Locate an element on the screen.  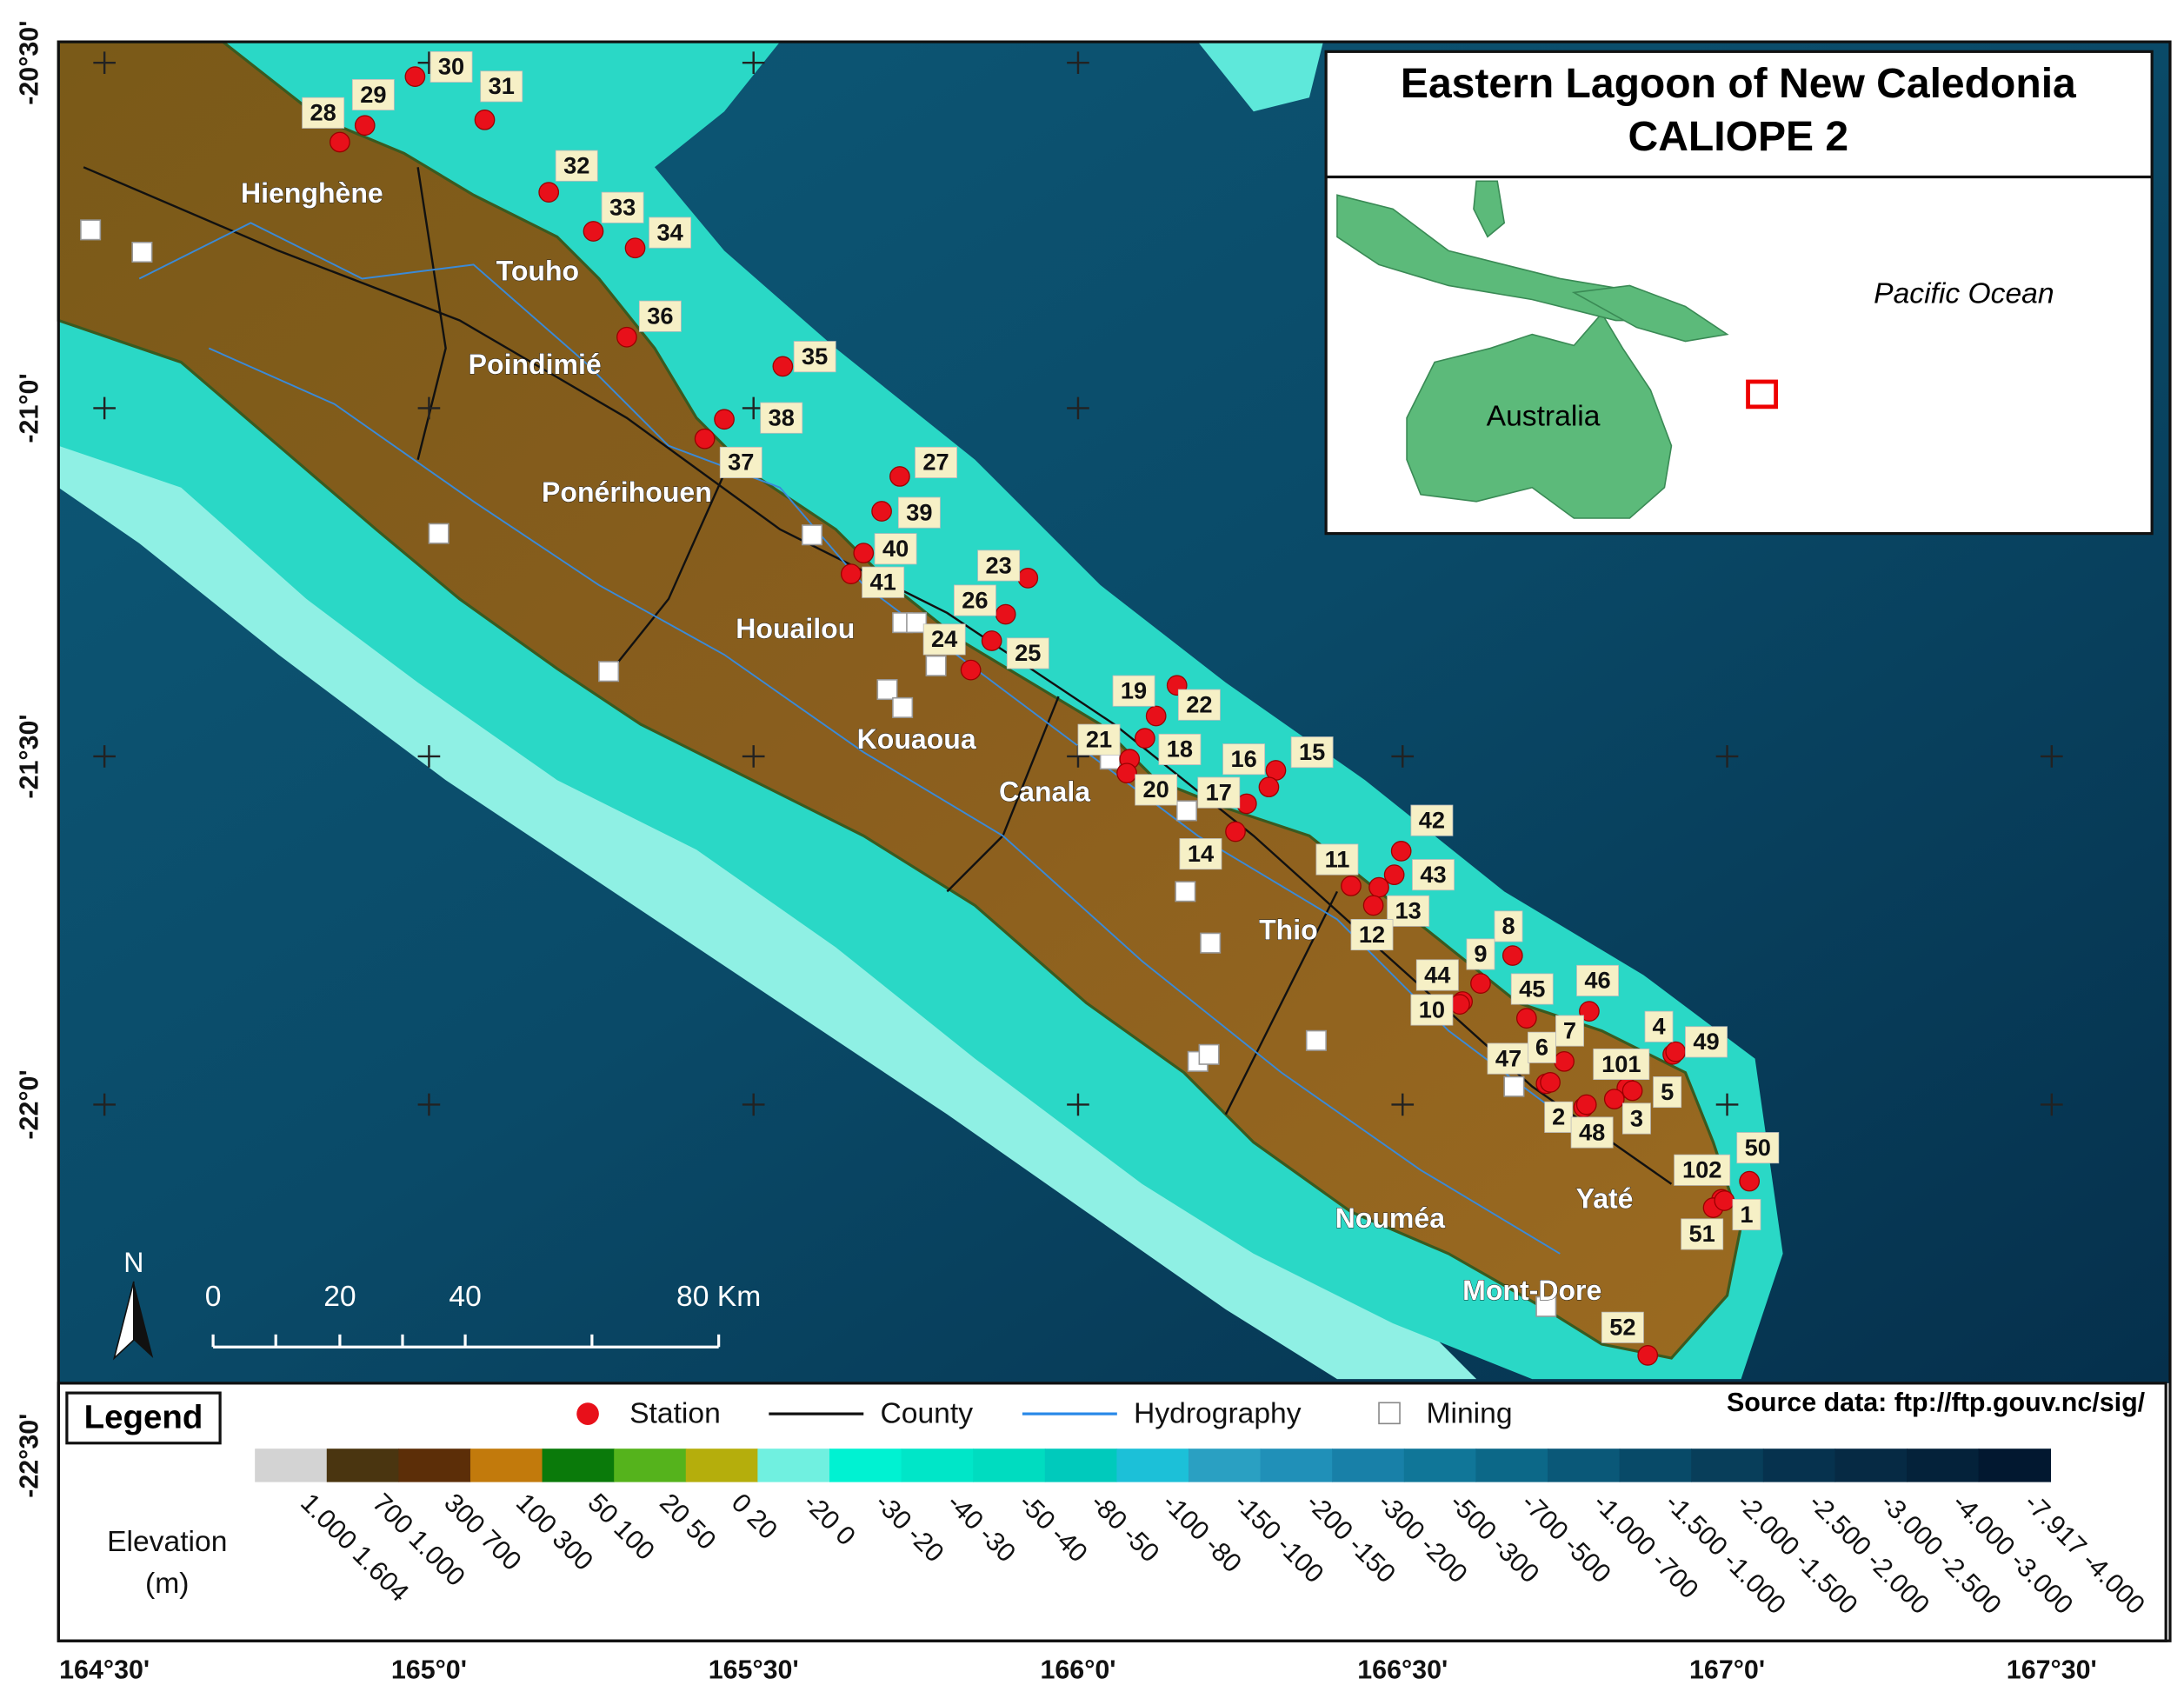
station-label: 101 is located at coordinates (1621, 1063).